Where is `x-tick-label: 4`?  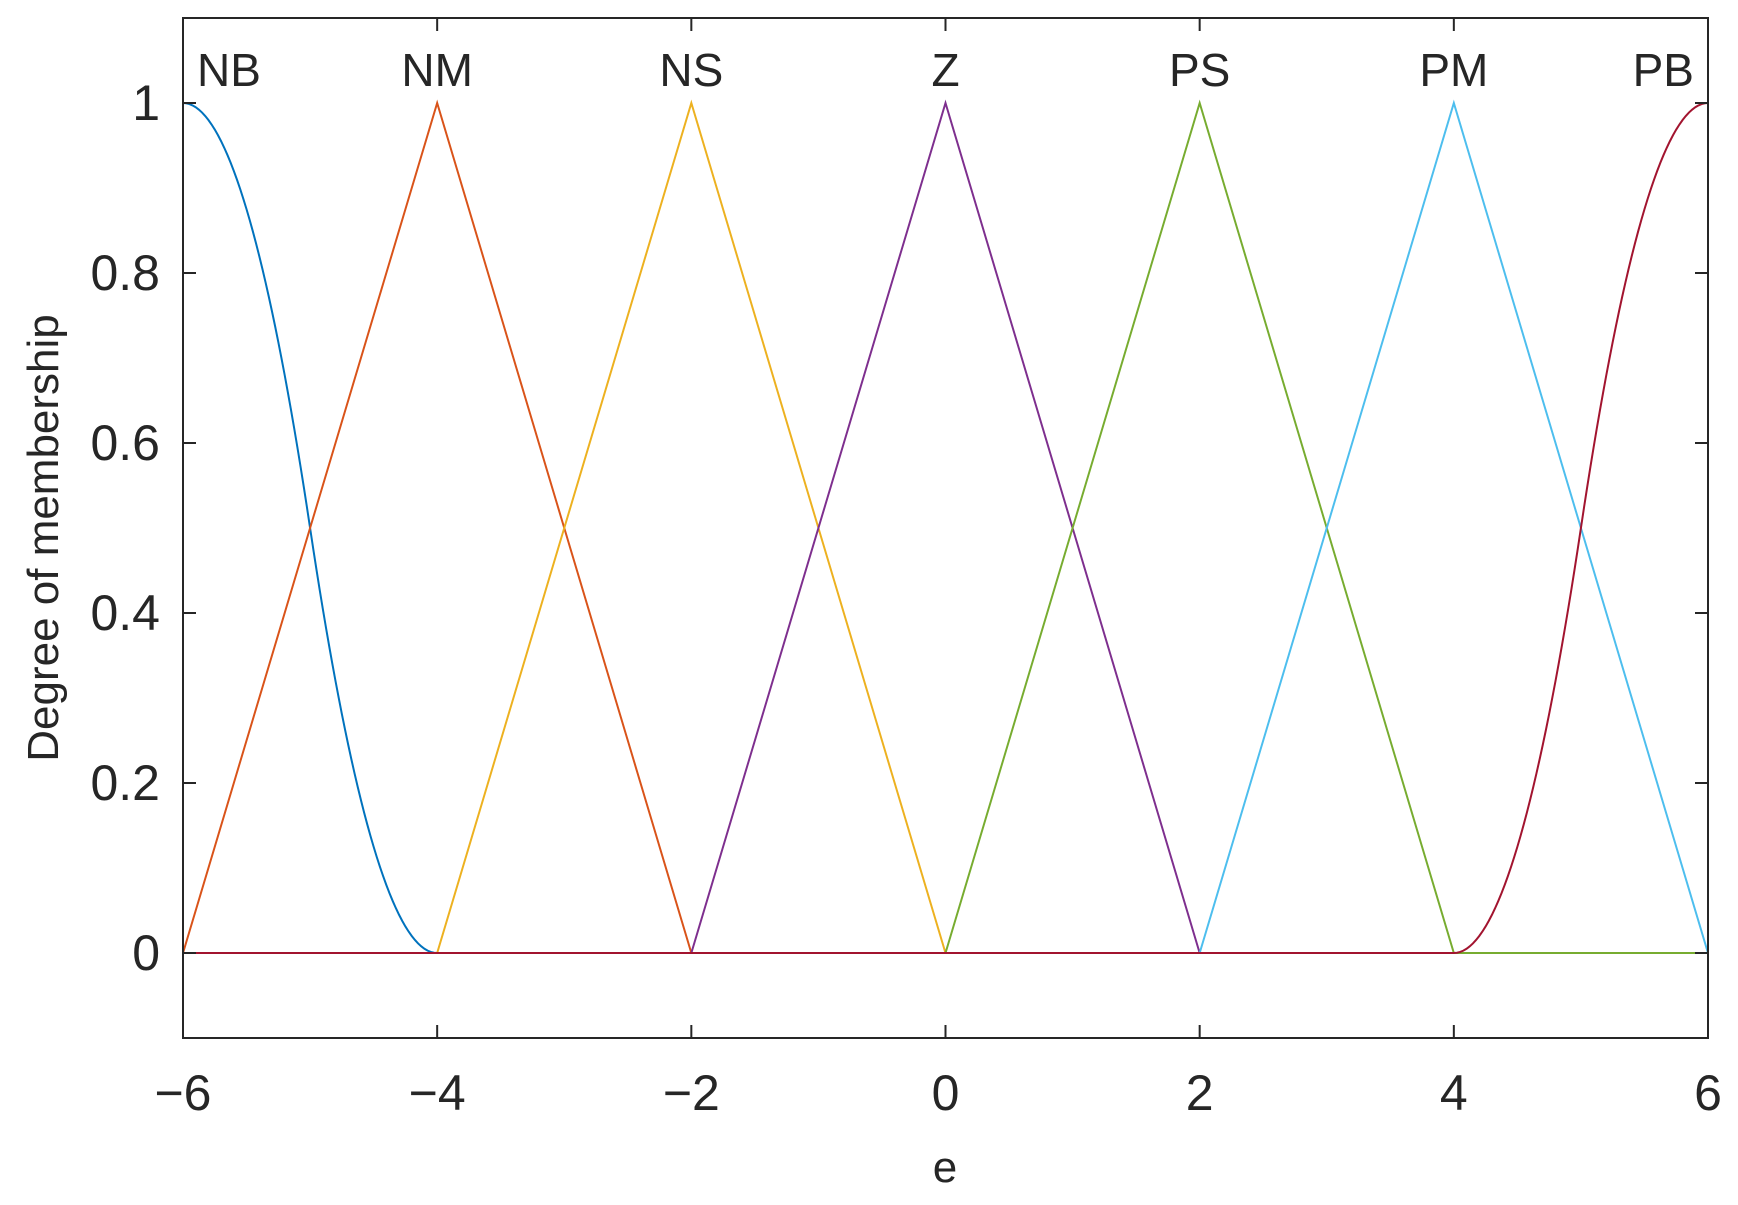 x-tick-label: 4 is located at coordinates (1454, 1093).